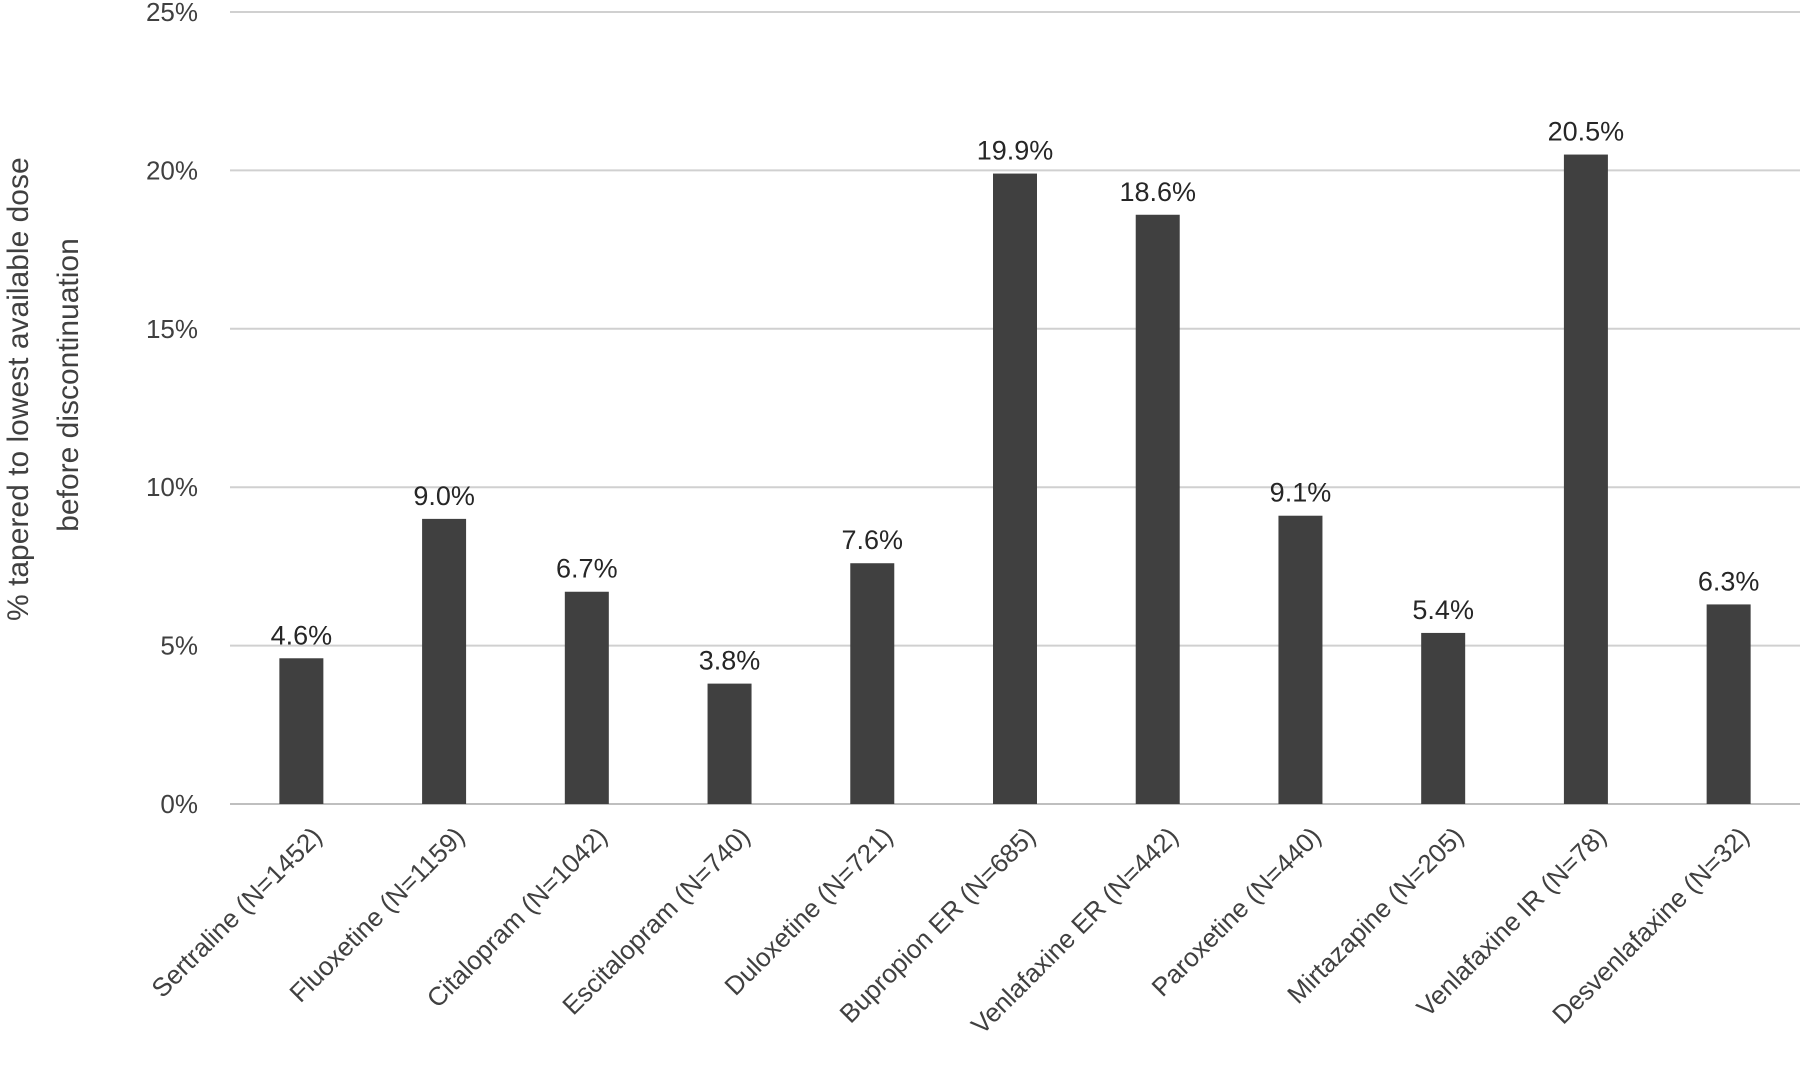 The height and width of the screenshot is (1077, 1800). I want to click on data-label: 7.6%, so click(872, 540).